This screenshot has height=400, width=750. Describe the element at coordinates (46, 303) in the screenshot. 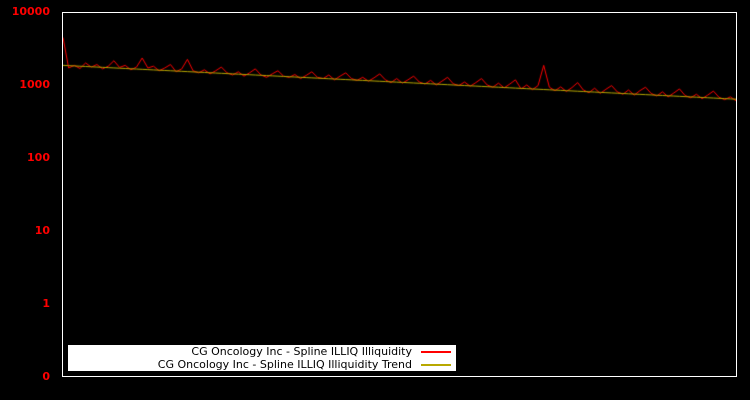

I see `y-tick-label: 1` at that location.